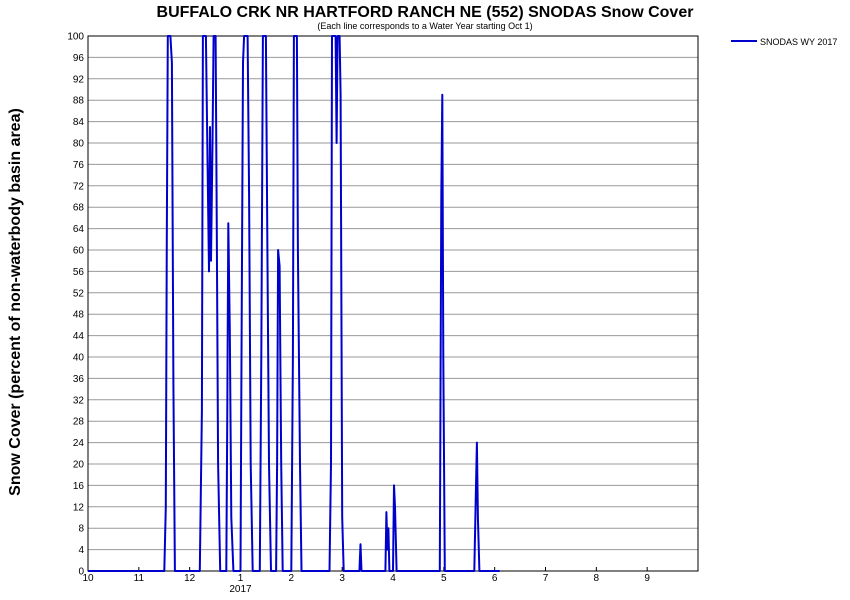 This screenshot has width=850, height=600. What do you see at coordinates (79, 122) in the screenshot?
I see `y-tick-label: 84` at bounding box center [79, 122].